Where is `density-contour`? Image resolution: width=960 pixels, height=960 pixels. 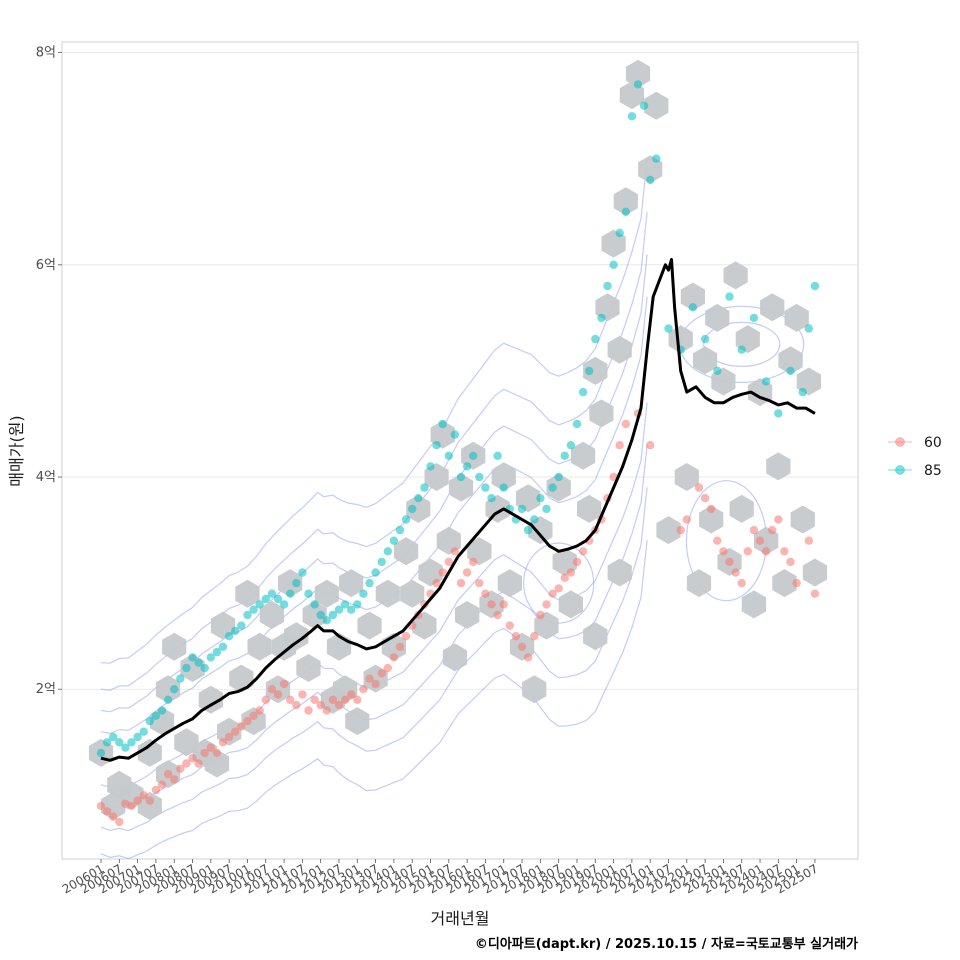 density-contour is located at coordinates (559, 583).